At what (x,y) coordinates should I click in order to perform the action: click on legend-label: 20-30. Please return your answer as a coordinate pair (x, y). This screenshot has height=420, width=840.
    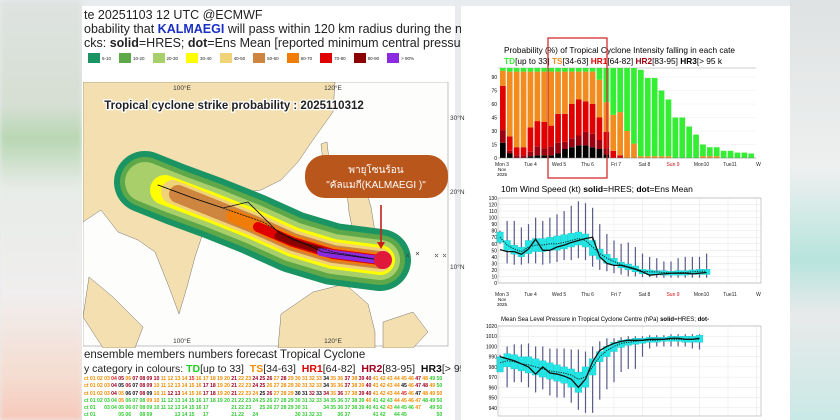
    Looking at the image, I should click on (172, 58).